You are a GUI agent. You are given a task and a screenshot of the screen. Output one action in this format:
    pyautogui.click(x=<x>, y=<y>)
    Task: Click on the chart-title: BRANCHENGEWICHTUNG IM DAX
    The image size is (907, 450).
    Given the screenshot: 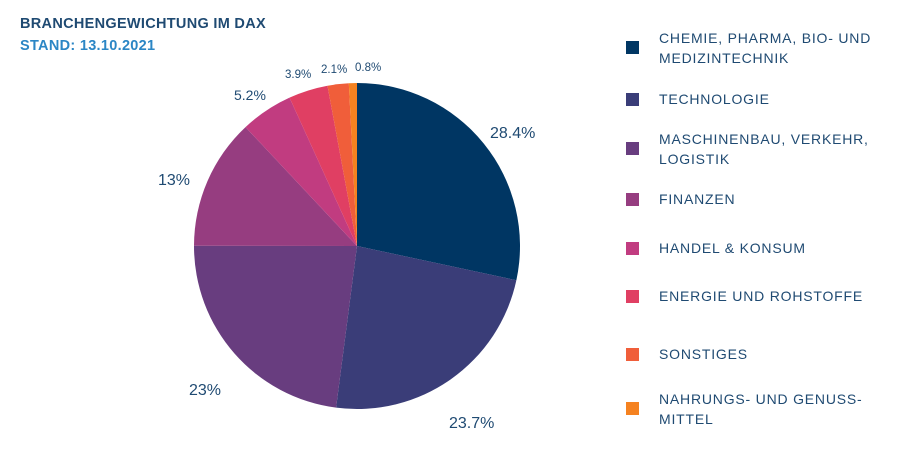 What is the action you would take?
    pyautogui.click(x=143, y=24)
    